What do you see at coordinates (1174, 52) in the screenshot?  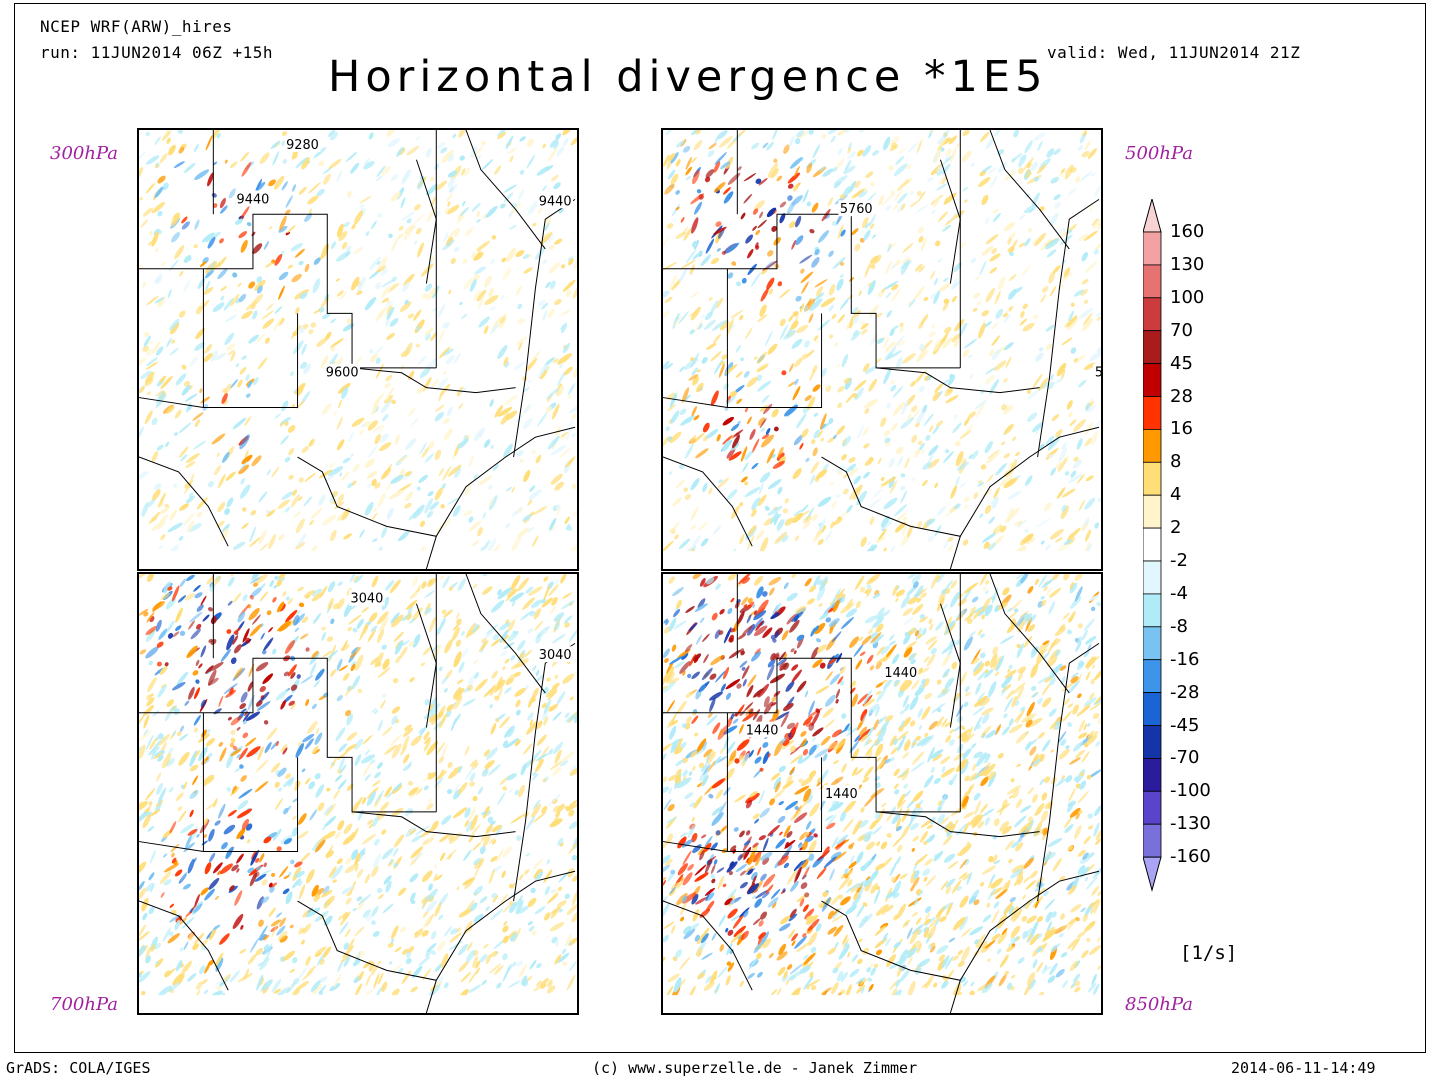 I see `valid-time: valid: Wed, 11JUN2014 21Z` at bounding box center [1174, 52].